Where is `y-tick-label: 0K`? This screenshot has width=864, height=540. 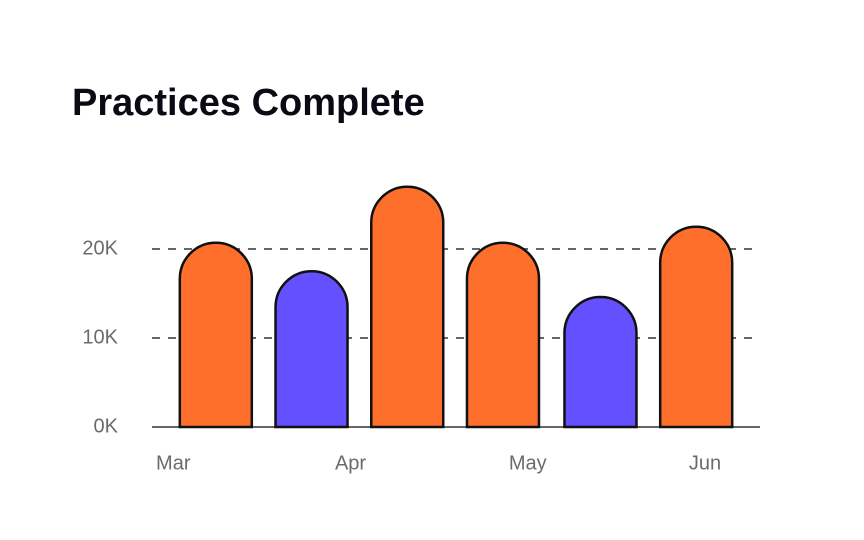
y-tick-label: 0K is located at coordinates (106, 426).